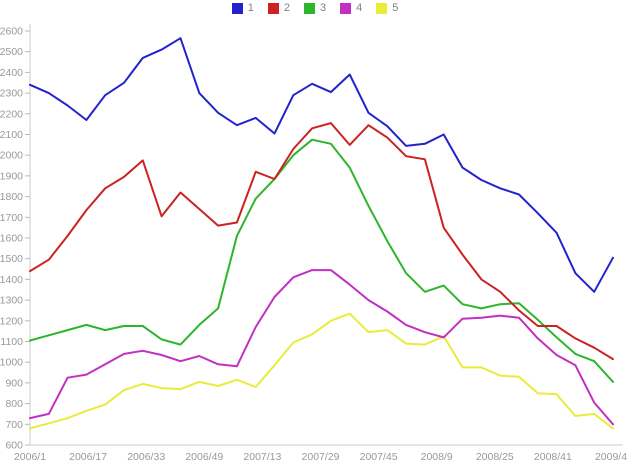  I want to click on chart-legend: 1 2 3 4 5, so click(315, 8).